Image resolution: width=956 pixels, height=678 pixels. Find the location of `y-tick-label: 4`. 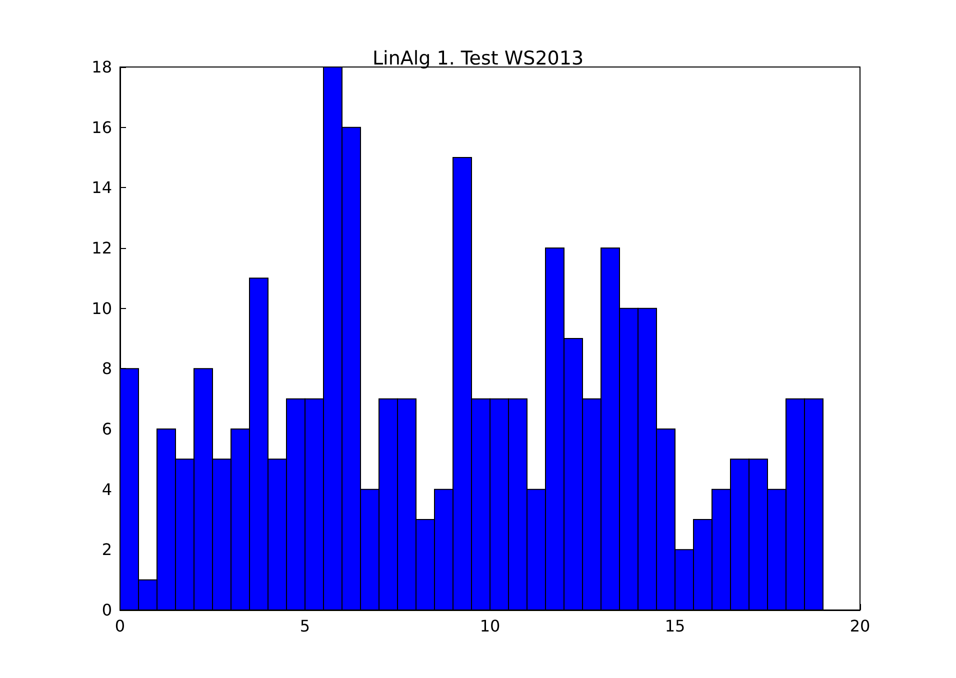

y-tick-label: 4 is located at coordinates (107, 489).